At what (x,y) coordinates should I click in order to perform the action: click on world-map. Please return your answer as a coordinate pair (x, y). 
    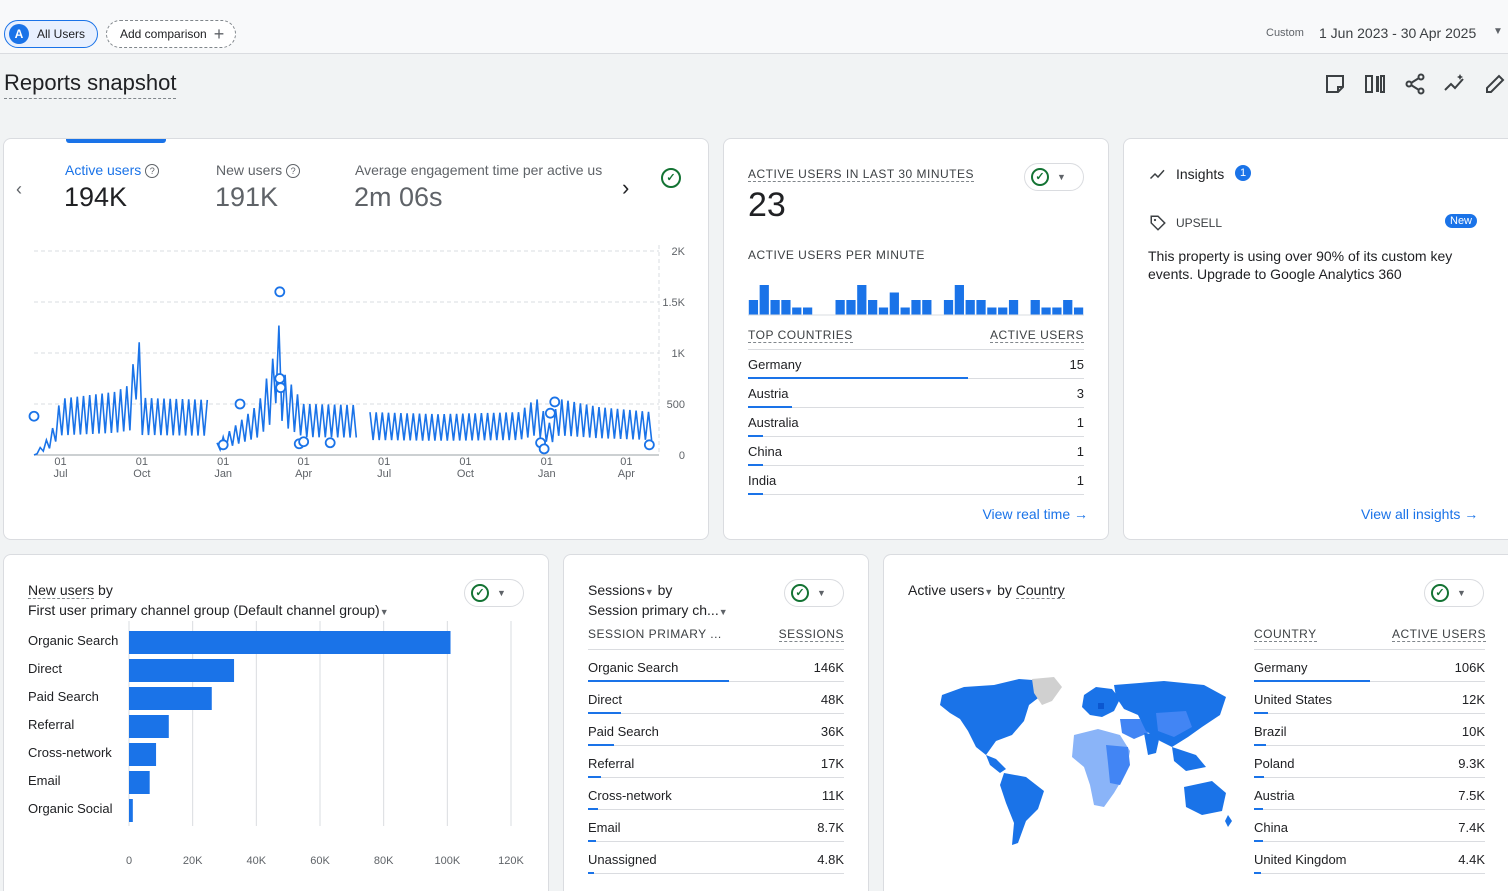
    Looking at the image, I should click on (1084, 765).